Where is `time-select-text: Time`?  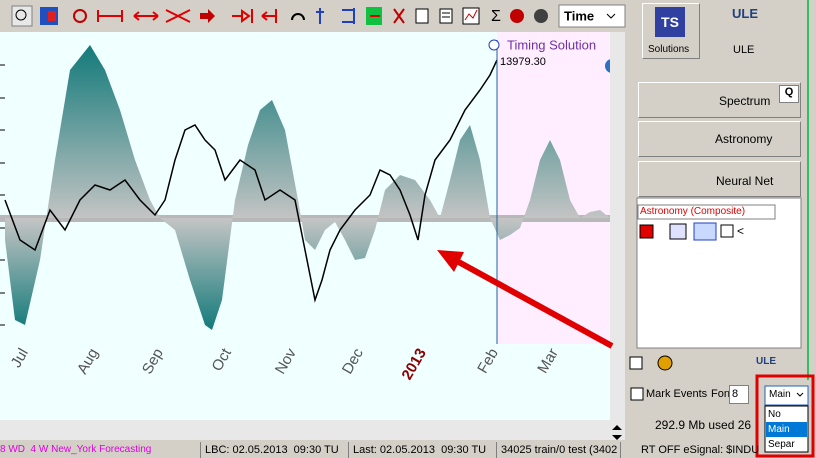
time-select-text: Time is located at coordinates (579, 15).